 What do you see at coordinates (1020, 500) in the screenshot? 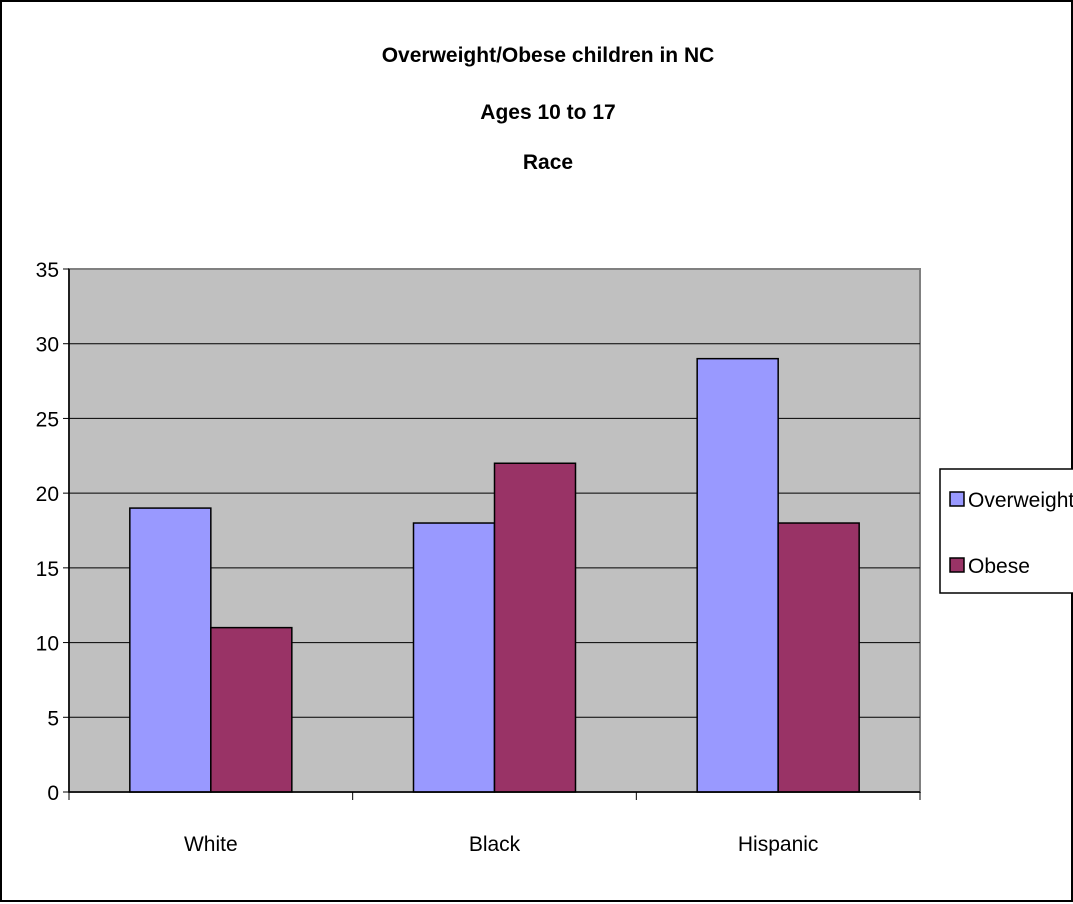
I see `legend-label-overweight: Overweight` at bounding box center [1020, 500].